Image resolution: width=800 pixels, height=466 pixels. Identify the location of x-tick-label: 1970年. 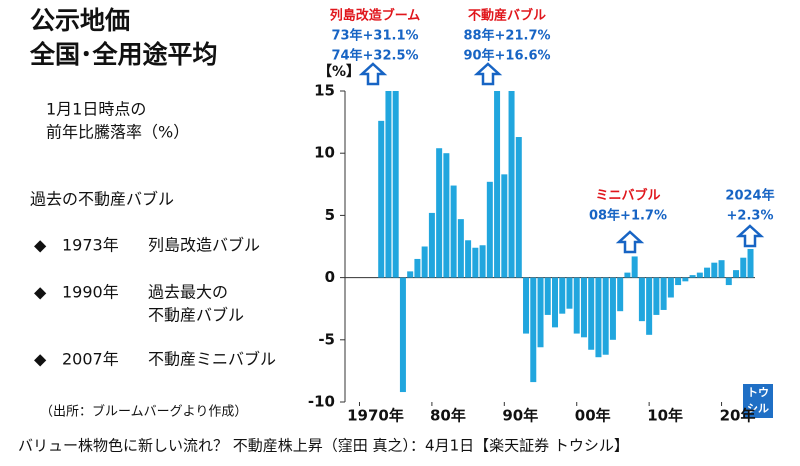
(375, 416).